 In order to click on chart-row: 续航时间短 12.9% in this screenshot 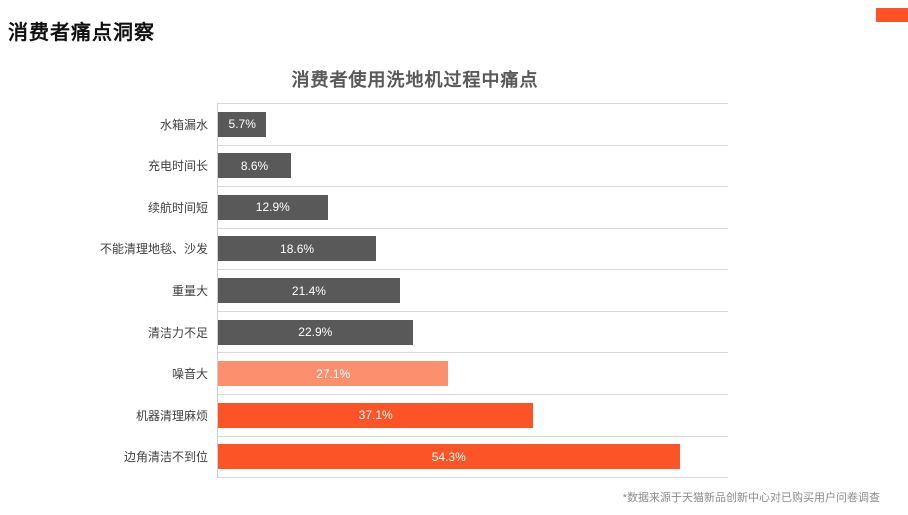, I will do `click(438, 207)`.